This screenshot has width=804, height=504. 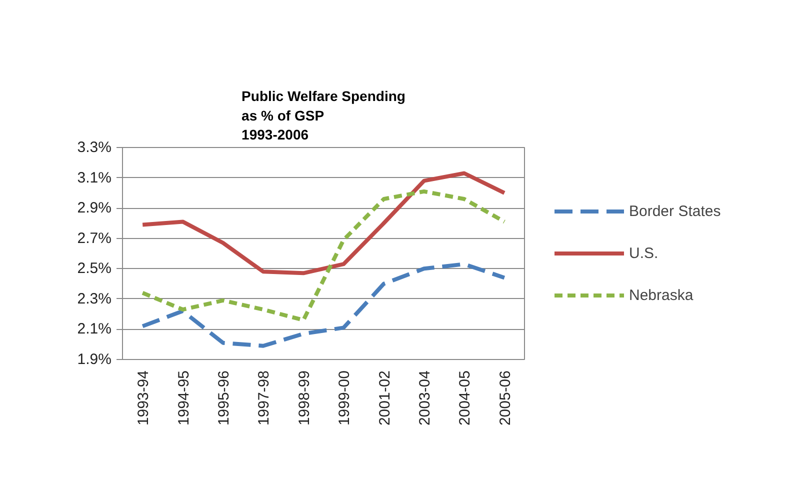 What do you see at coordinates (94, 208) in the screenshot?
I see `y-tick-label: 2.9%` at bounding box center [94, 208].